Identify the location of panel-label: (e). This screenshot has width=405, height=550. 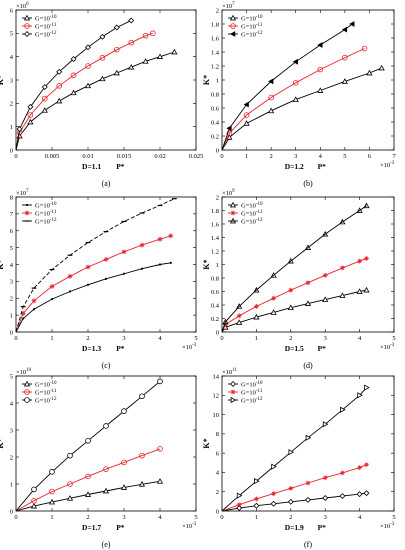
(106, 544).